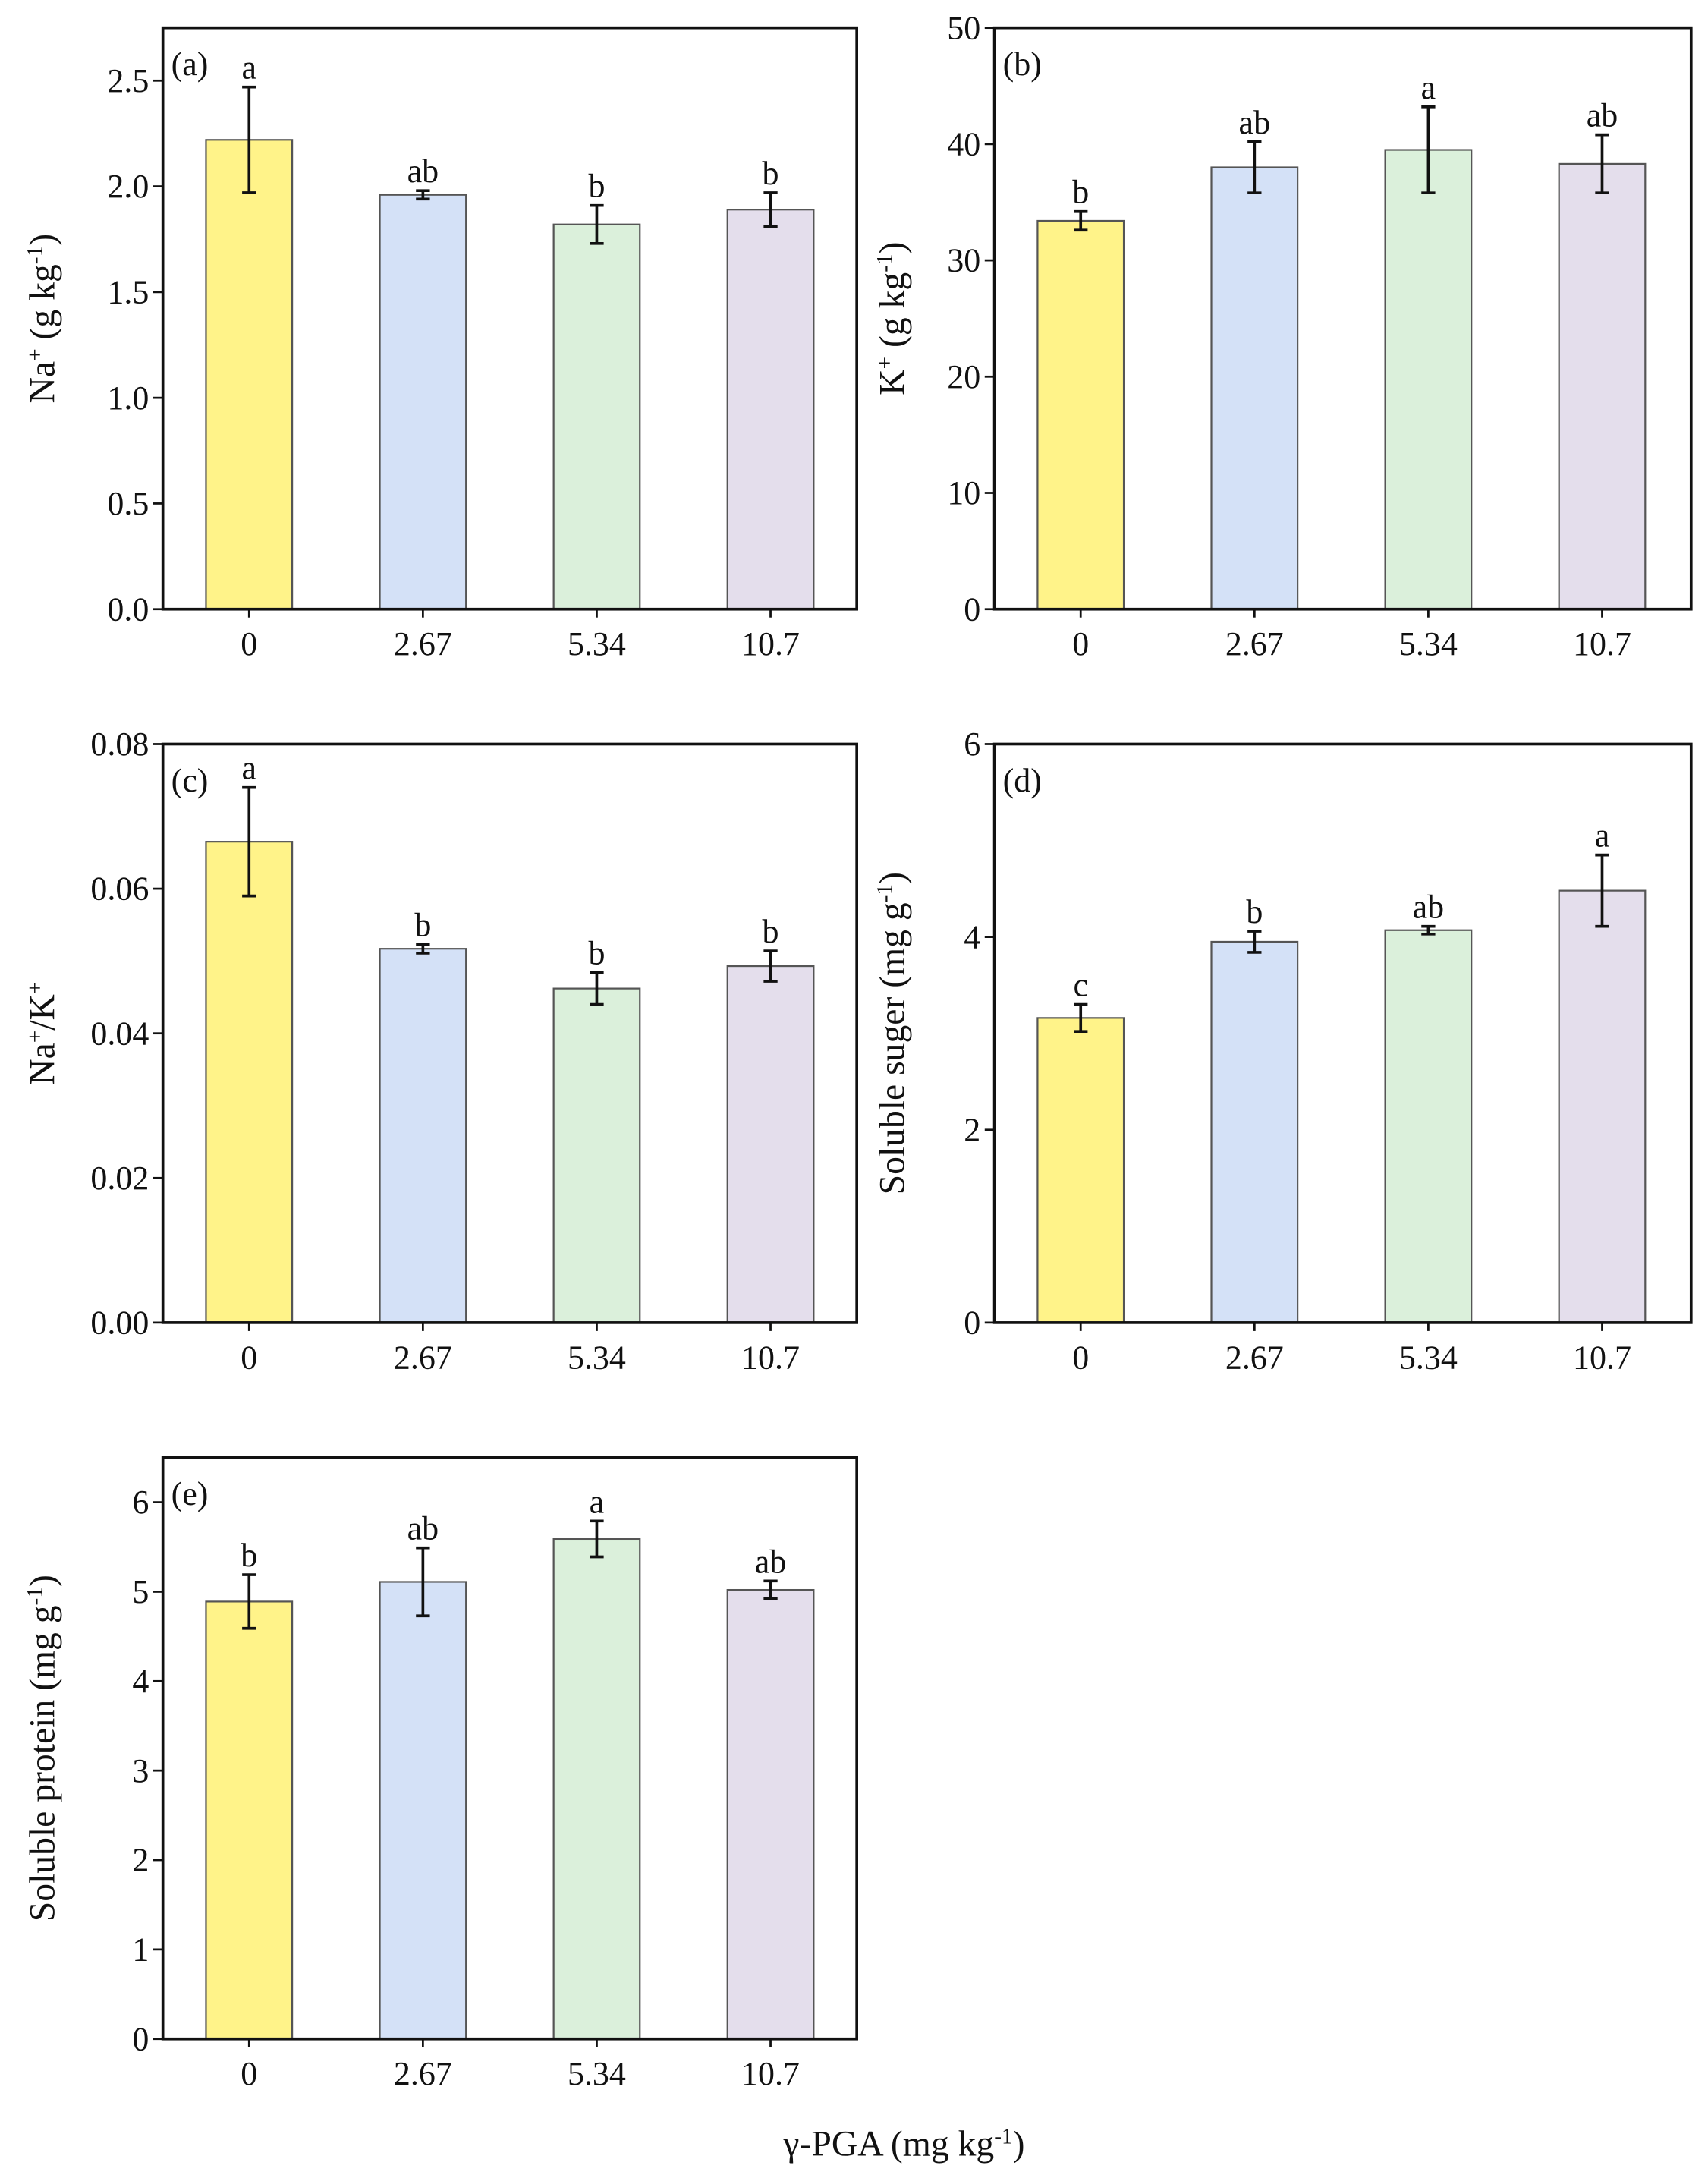 This screenshot has height=2178, width=1708. Describe the element at coordinates (892, 1033) in the screenshot. I see `y-axis-label: Soluble suger (mg g-1)` at that location.